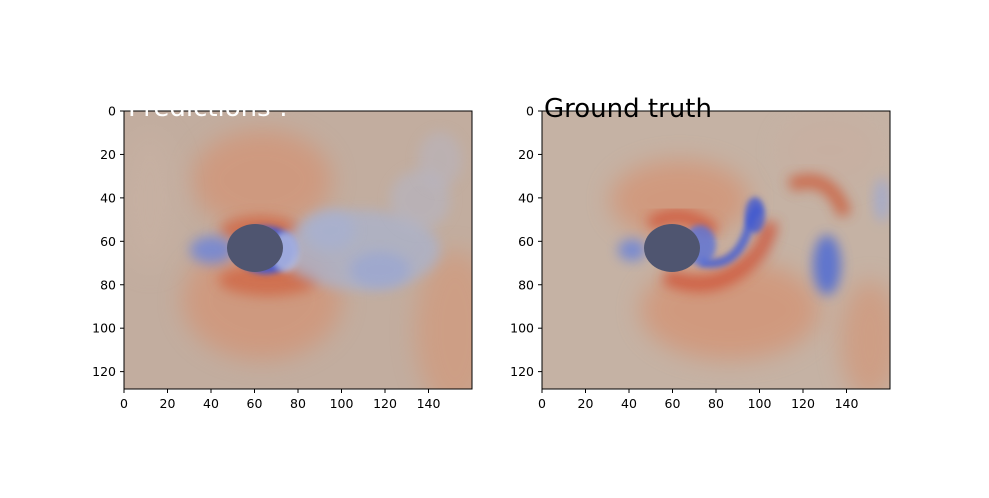  Describe the element at coordinates (255, 248) in the screenshot. I see `predictions-cylinder` at that location.